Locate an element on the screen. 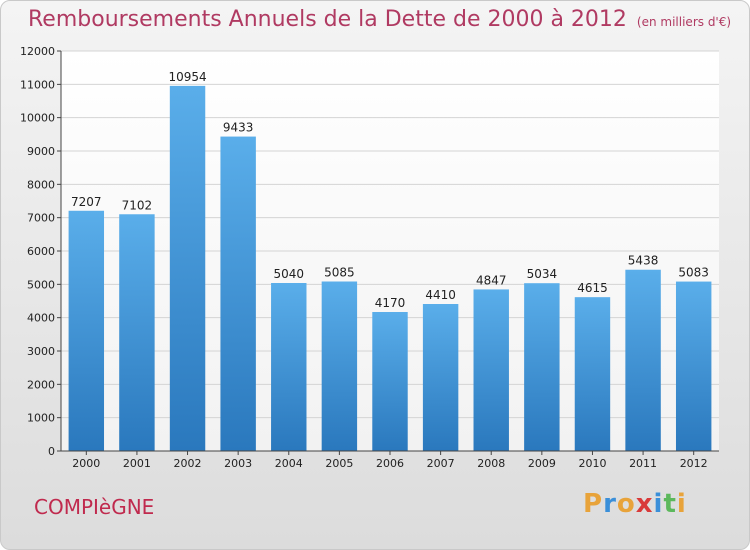 The width and height of the screenshot is (750, 550). logo-letter: x is located at coordinates (644, 504).